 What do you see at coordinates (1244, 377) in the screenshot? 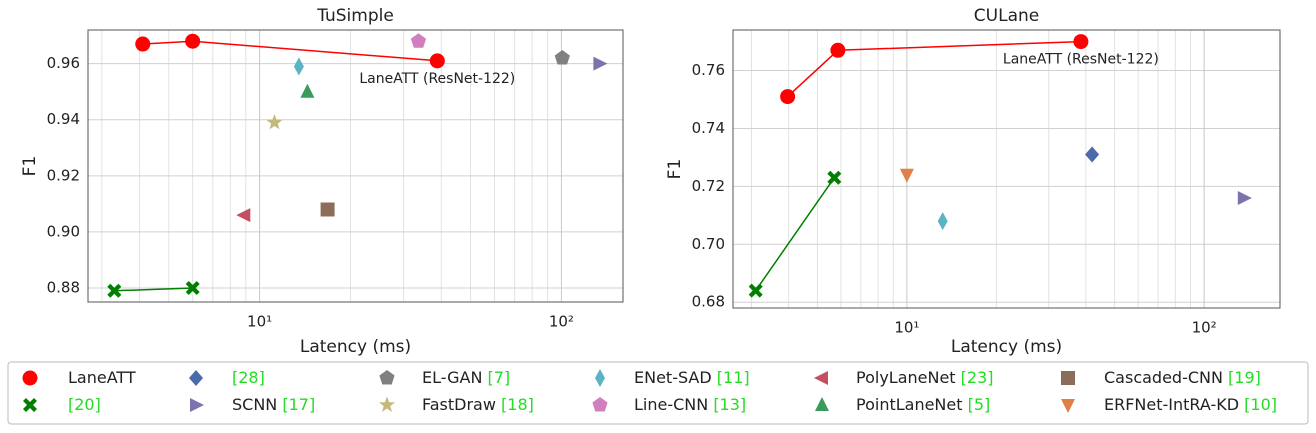
I see `legend-label-part: [19]` at bounding box center [1244, 377].